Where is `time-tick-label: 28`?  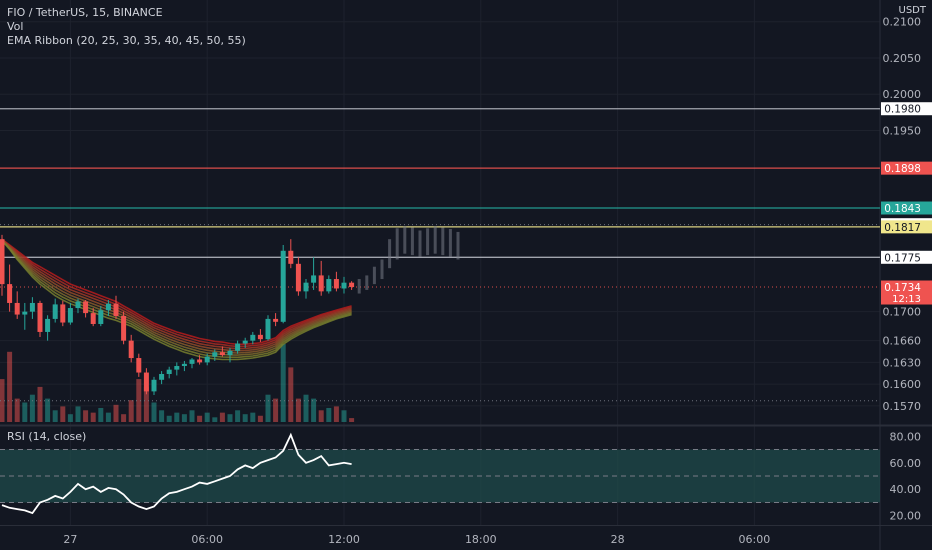 time-tick-label: 28 is located at coordinates (618, 539).